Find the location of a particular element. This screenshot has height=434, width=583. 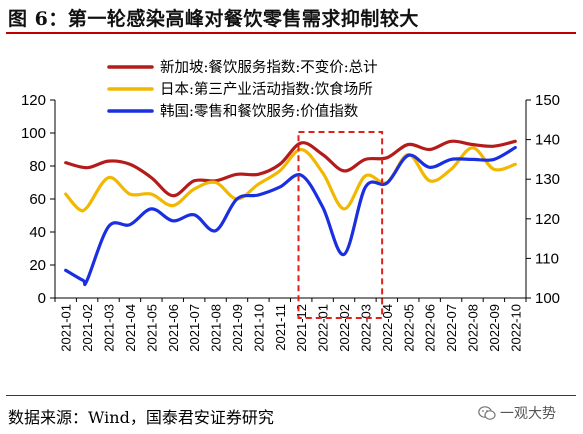

x-tick-label: 2021-01 is located at coordinates (66, 328).